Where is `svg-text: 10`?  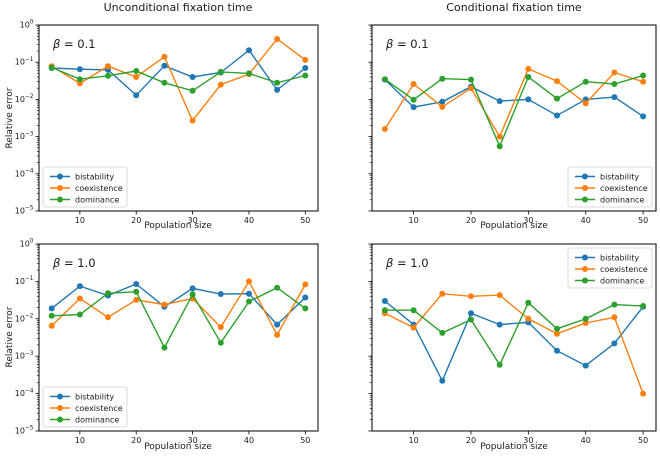 svg-text: 10 is located at coordinates (80, 440).